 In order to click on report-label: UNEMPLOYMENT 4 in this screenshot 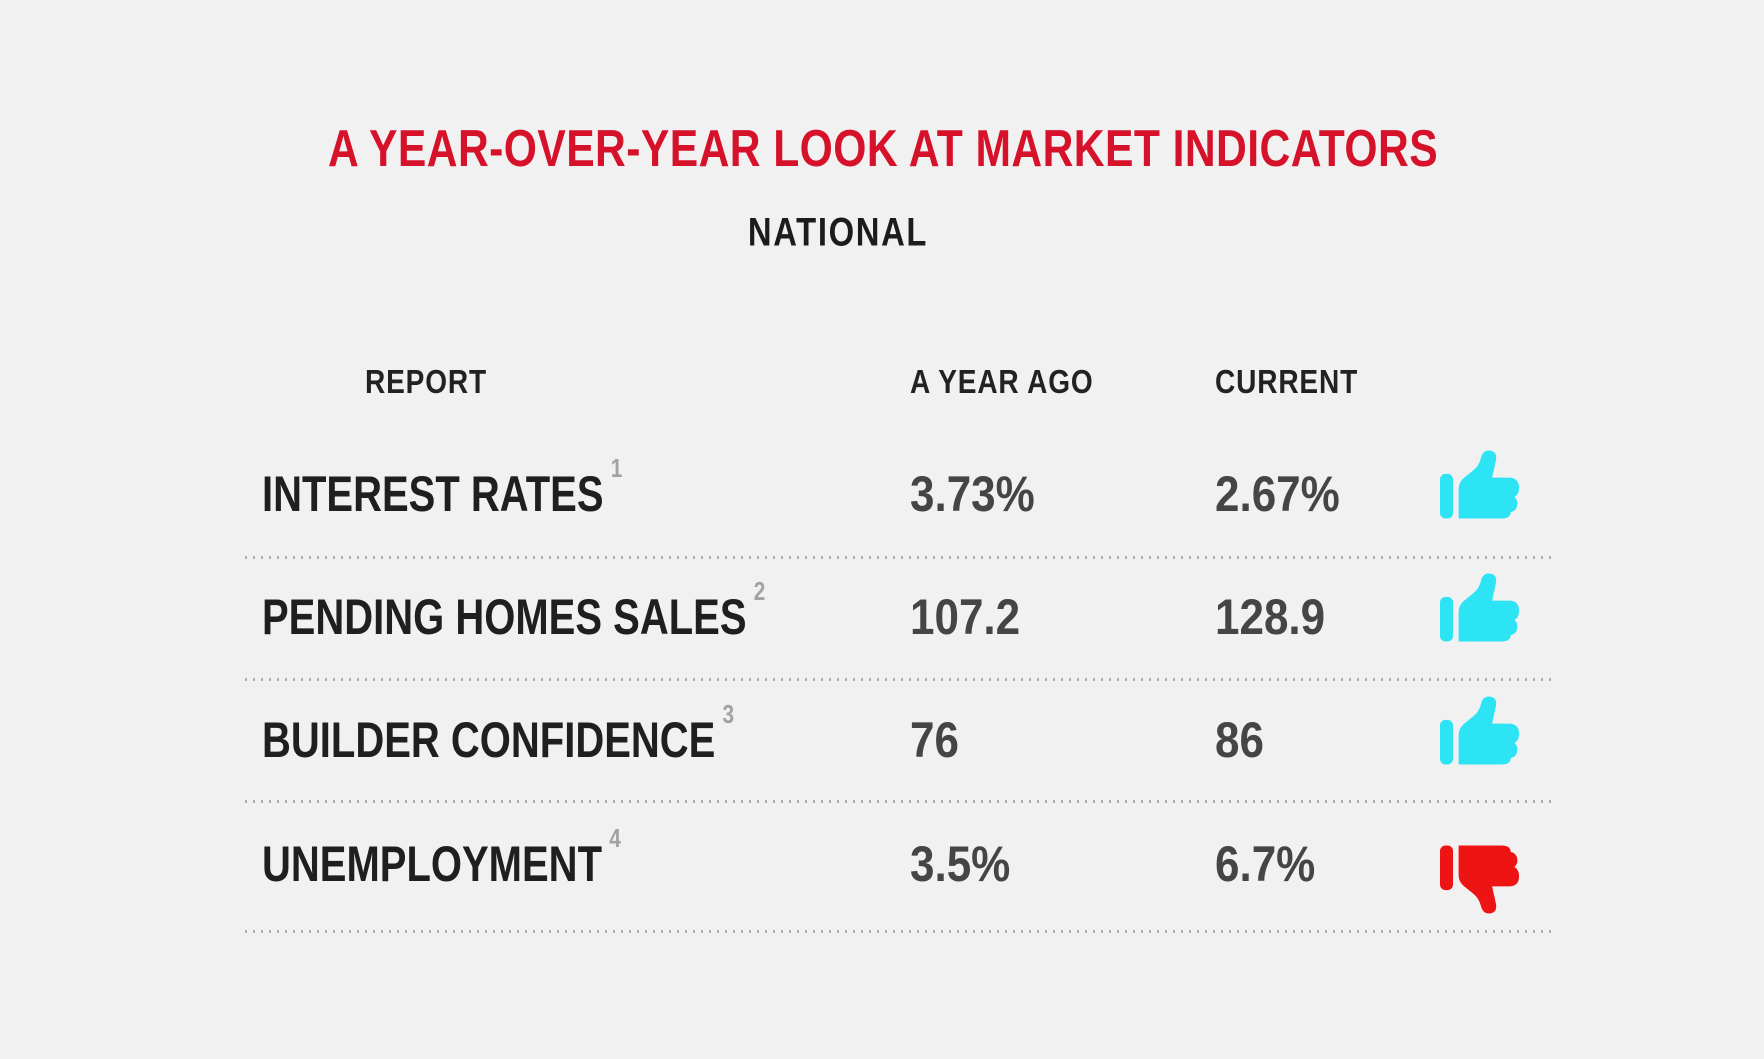, I will do `click(441, 858)`.